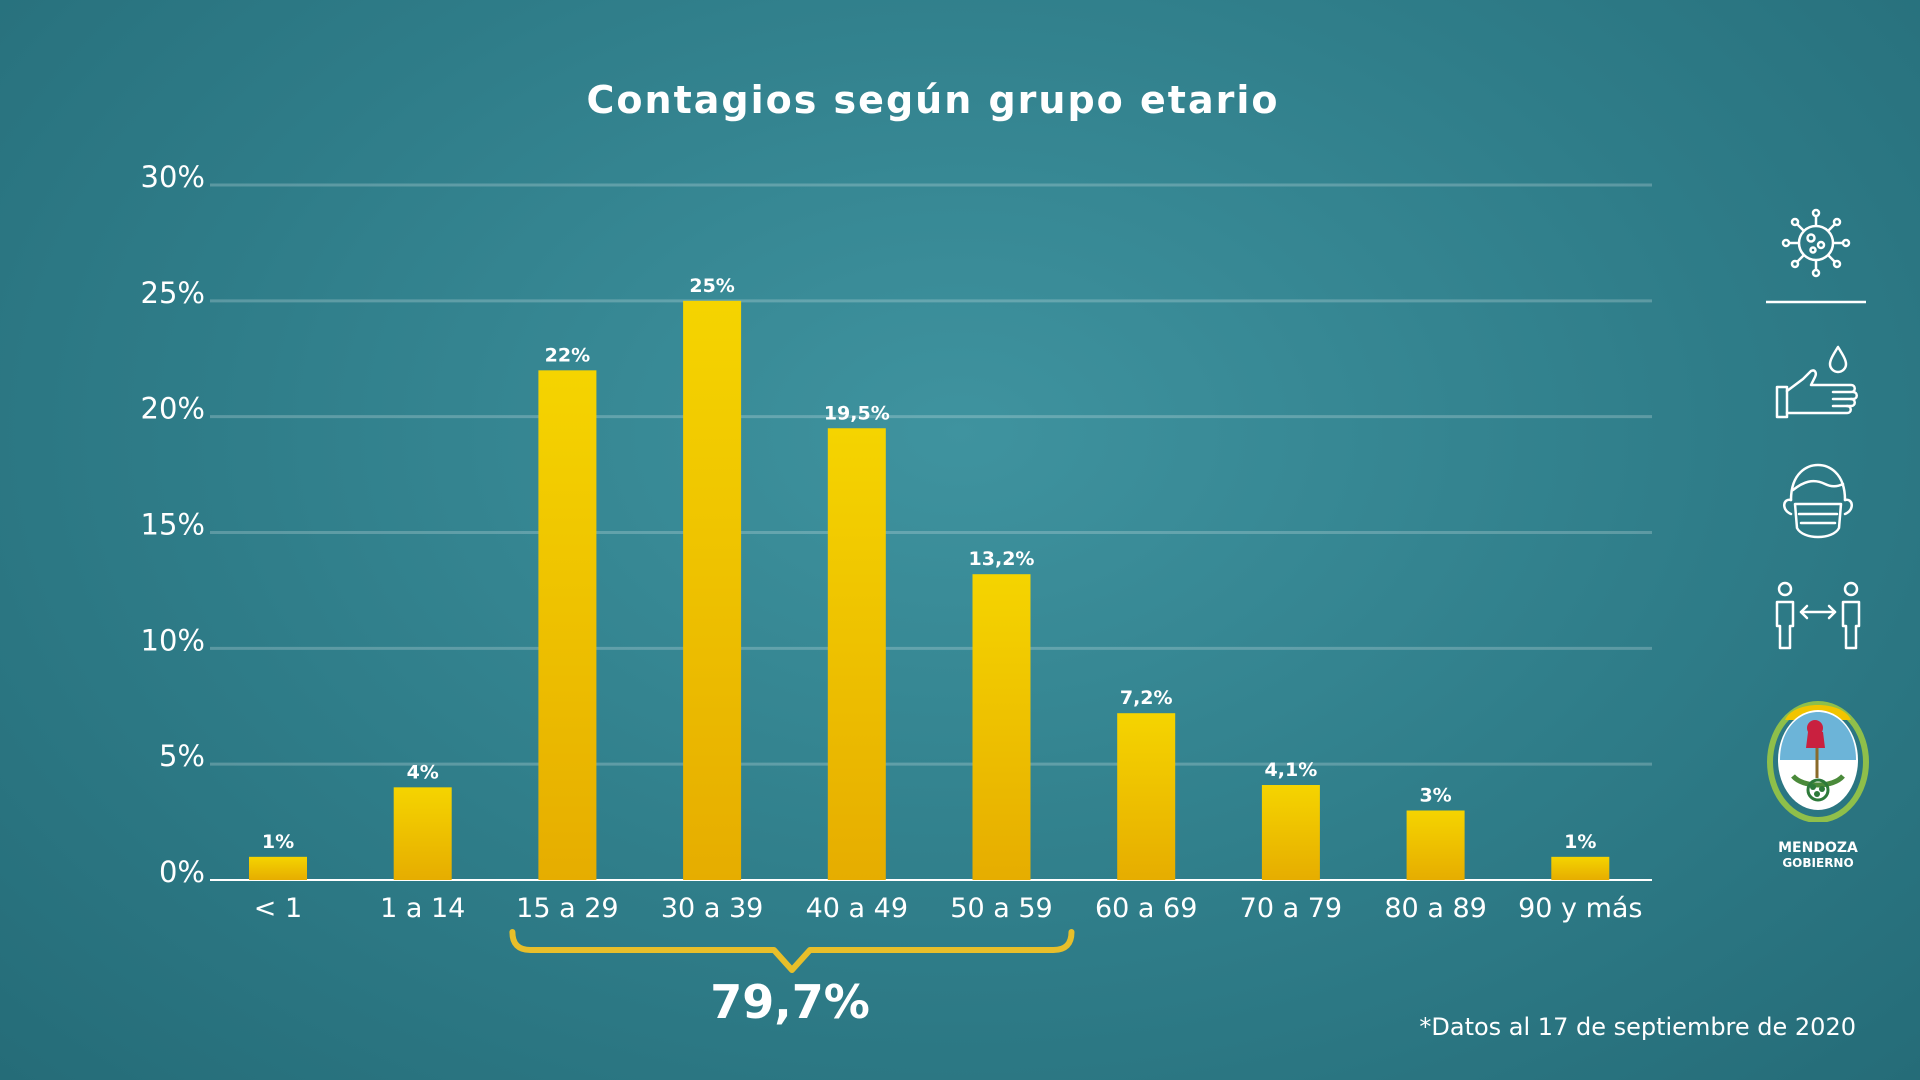  I want to click on logo-line-1: MENDOZA, so click(1818, 848).